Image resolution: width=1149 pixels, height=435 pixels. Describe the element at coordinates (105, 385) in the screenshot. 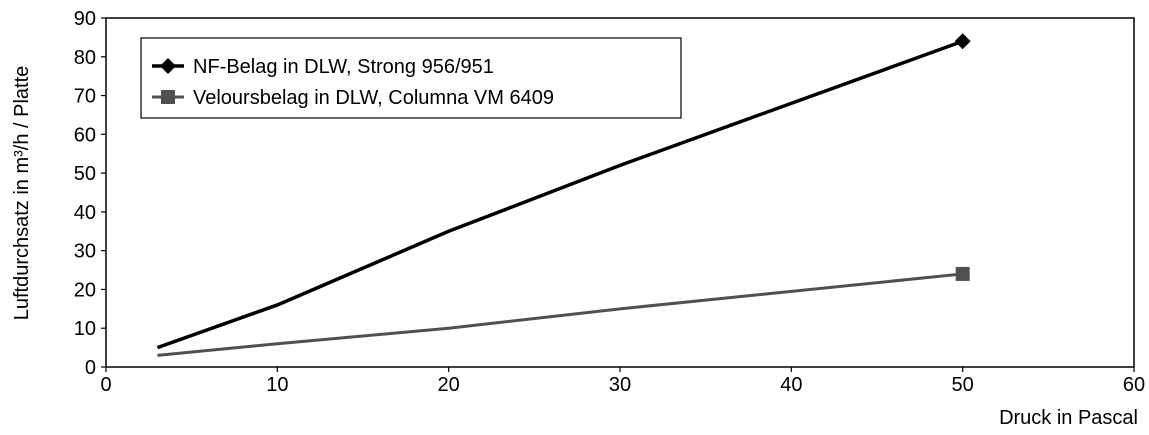

I see `x-tick-label: 0` at that location.